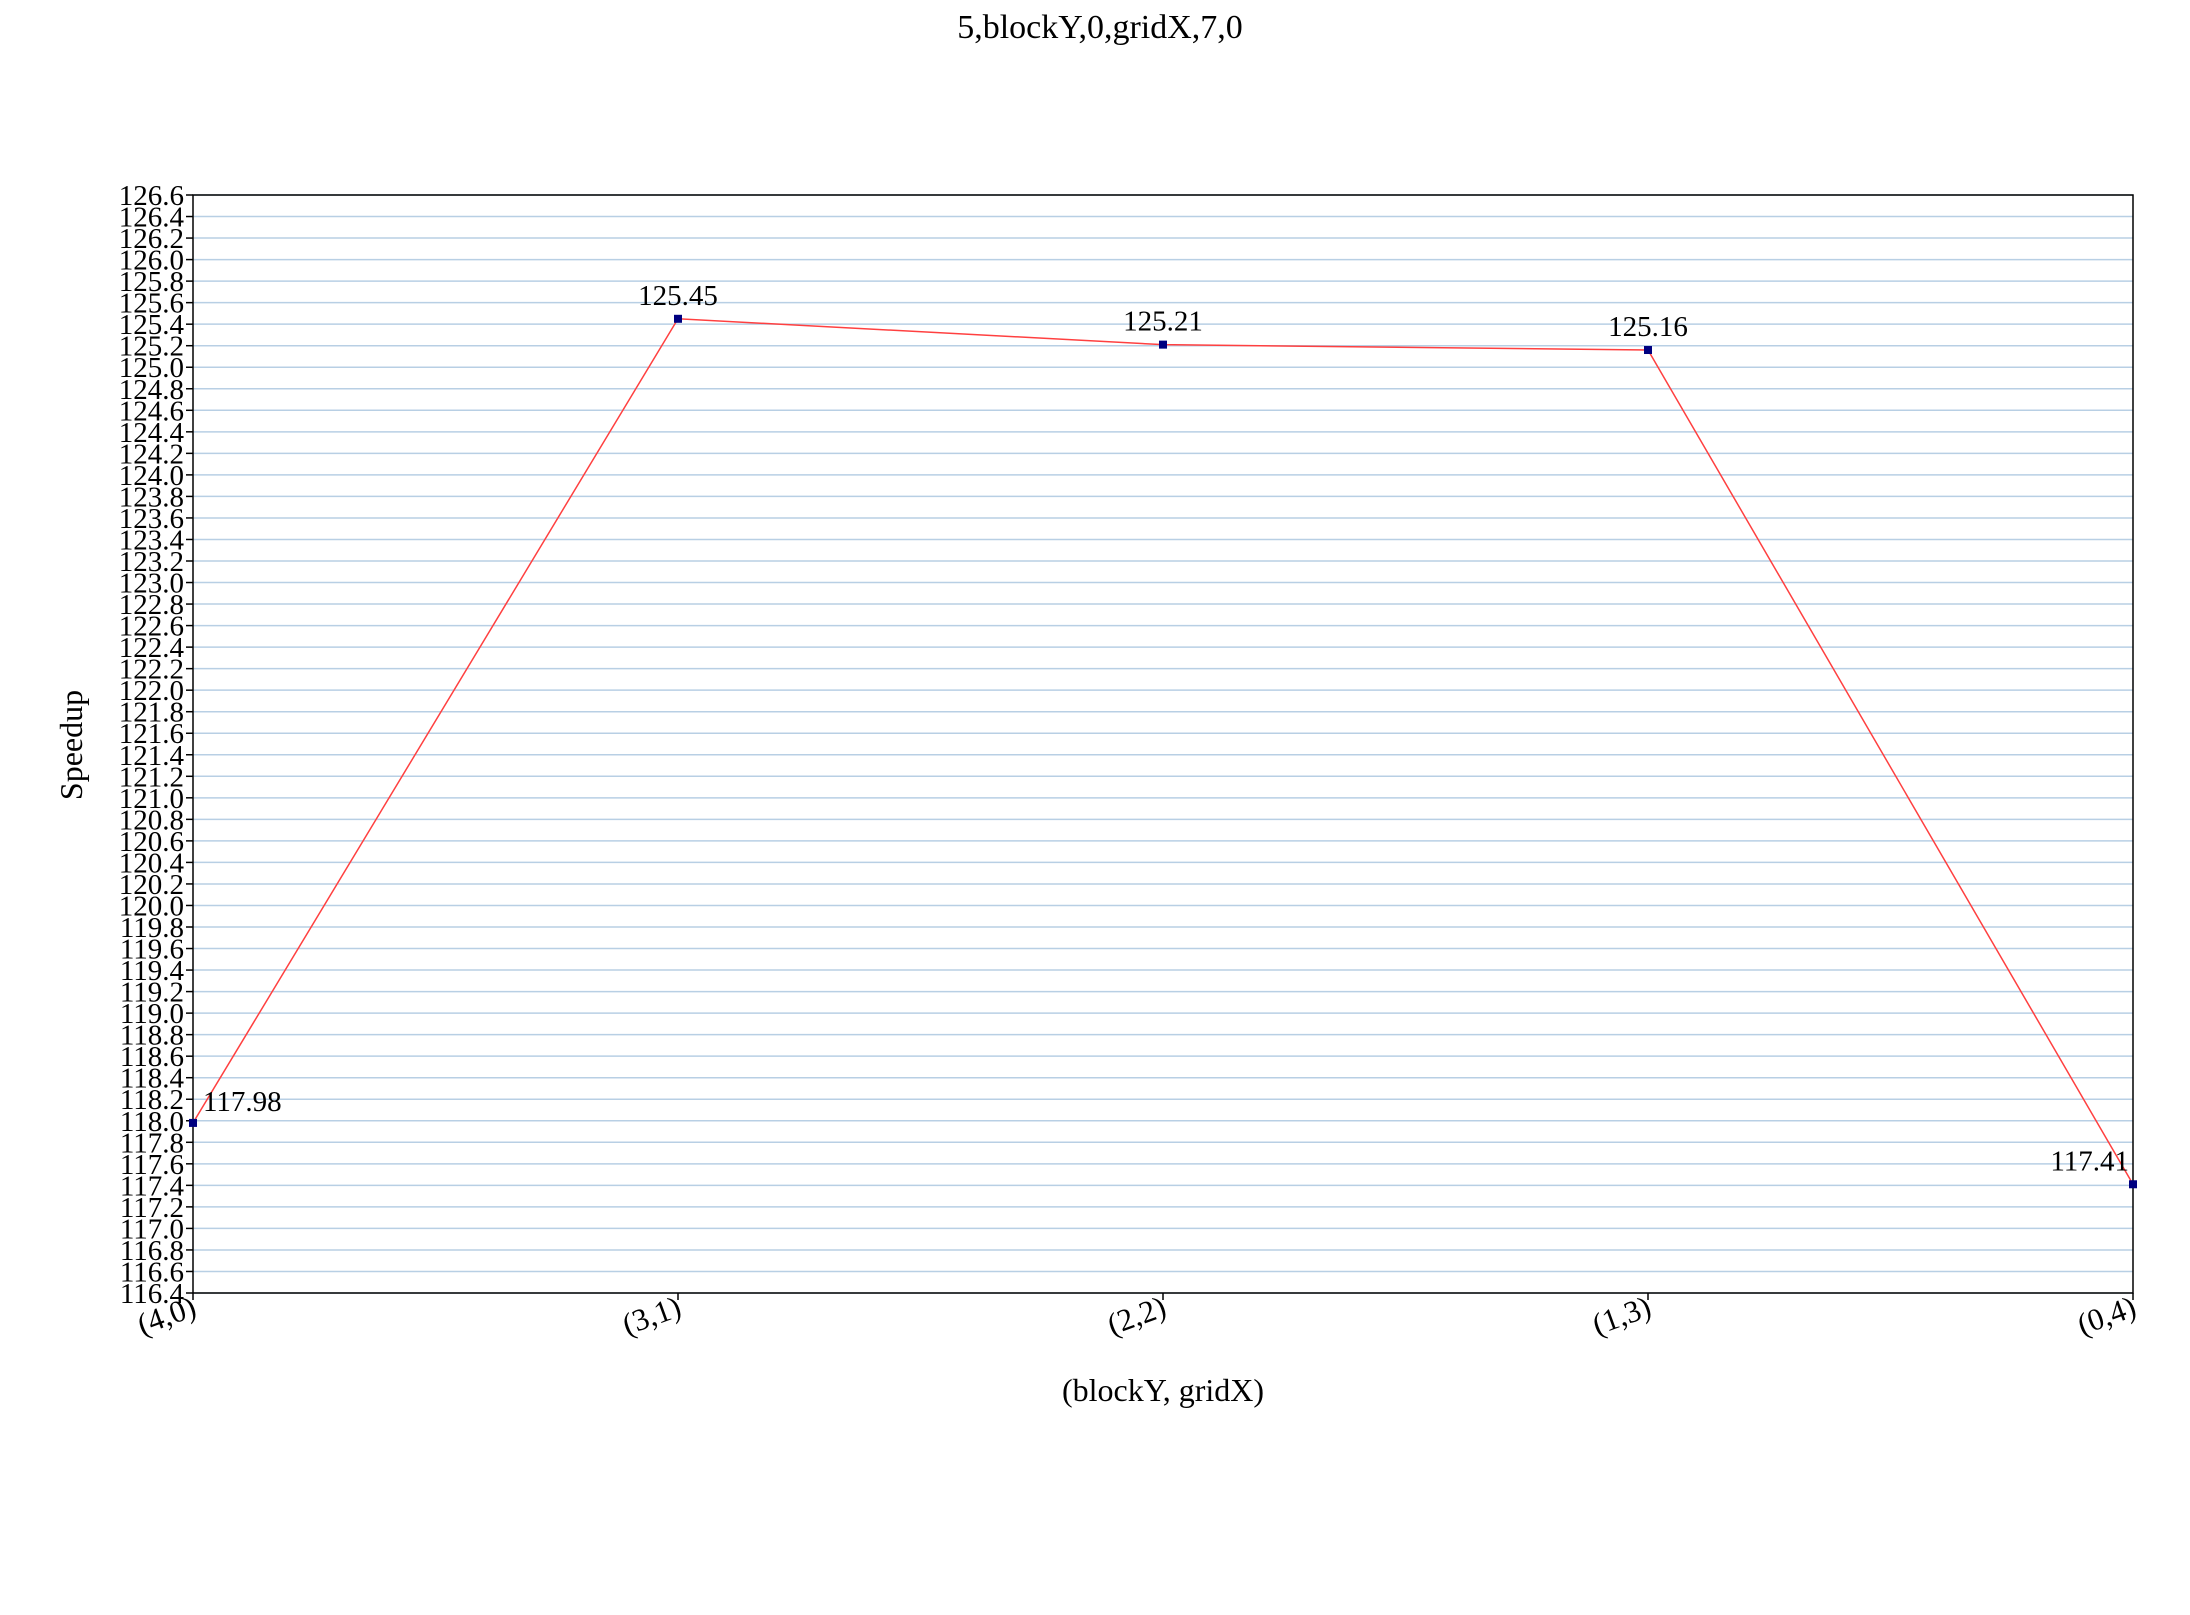 The width and height of the screenshot is (2190, 1615). What do you see at coordinates (151, 454) in the screenshot?
I see `y-tick-label: 124.2` at bounding box center [151, 454].